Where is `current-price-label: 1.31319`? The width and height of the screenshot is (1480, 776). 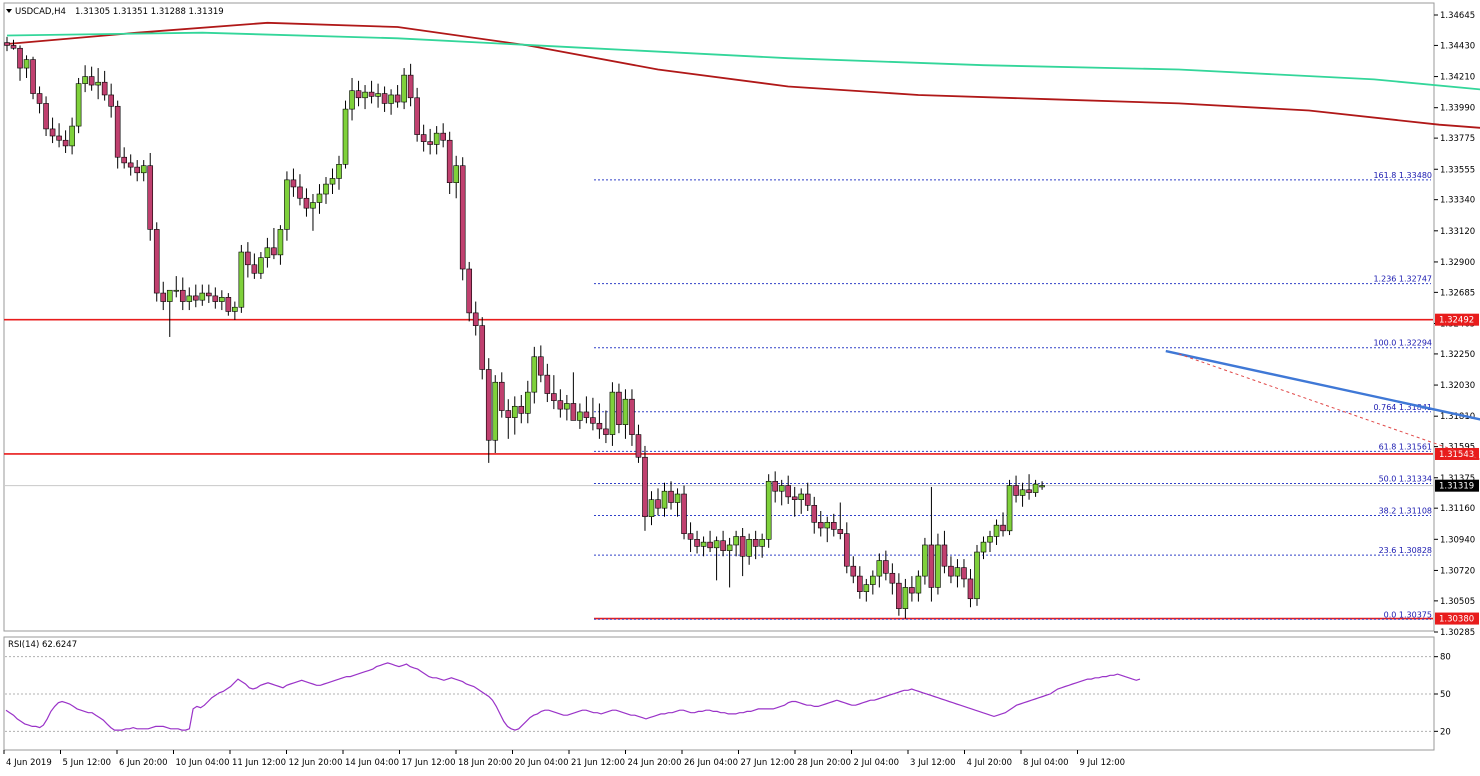 current-price-label: 1.31319 is located at coordinates (1456, 487).